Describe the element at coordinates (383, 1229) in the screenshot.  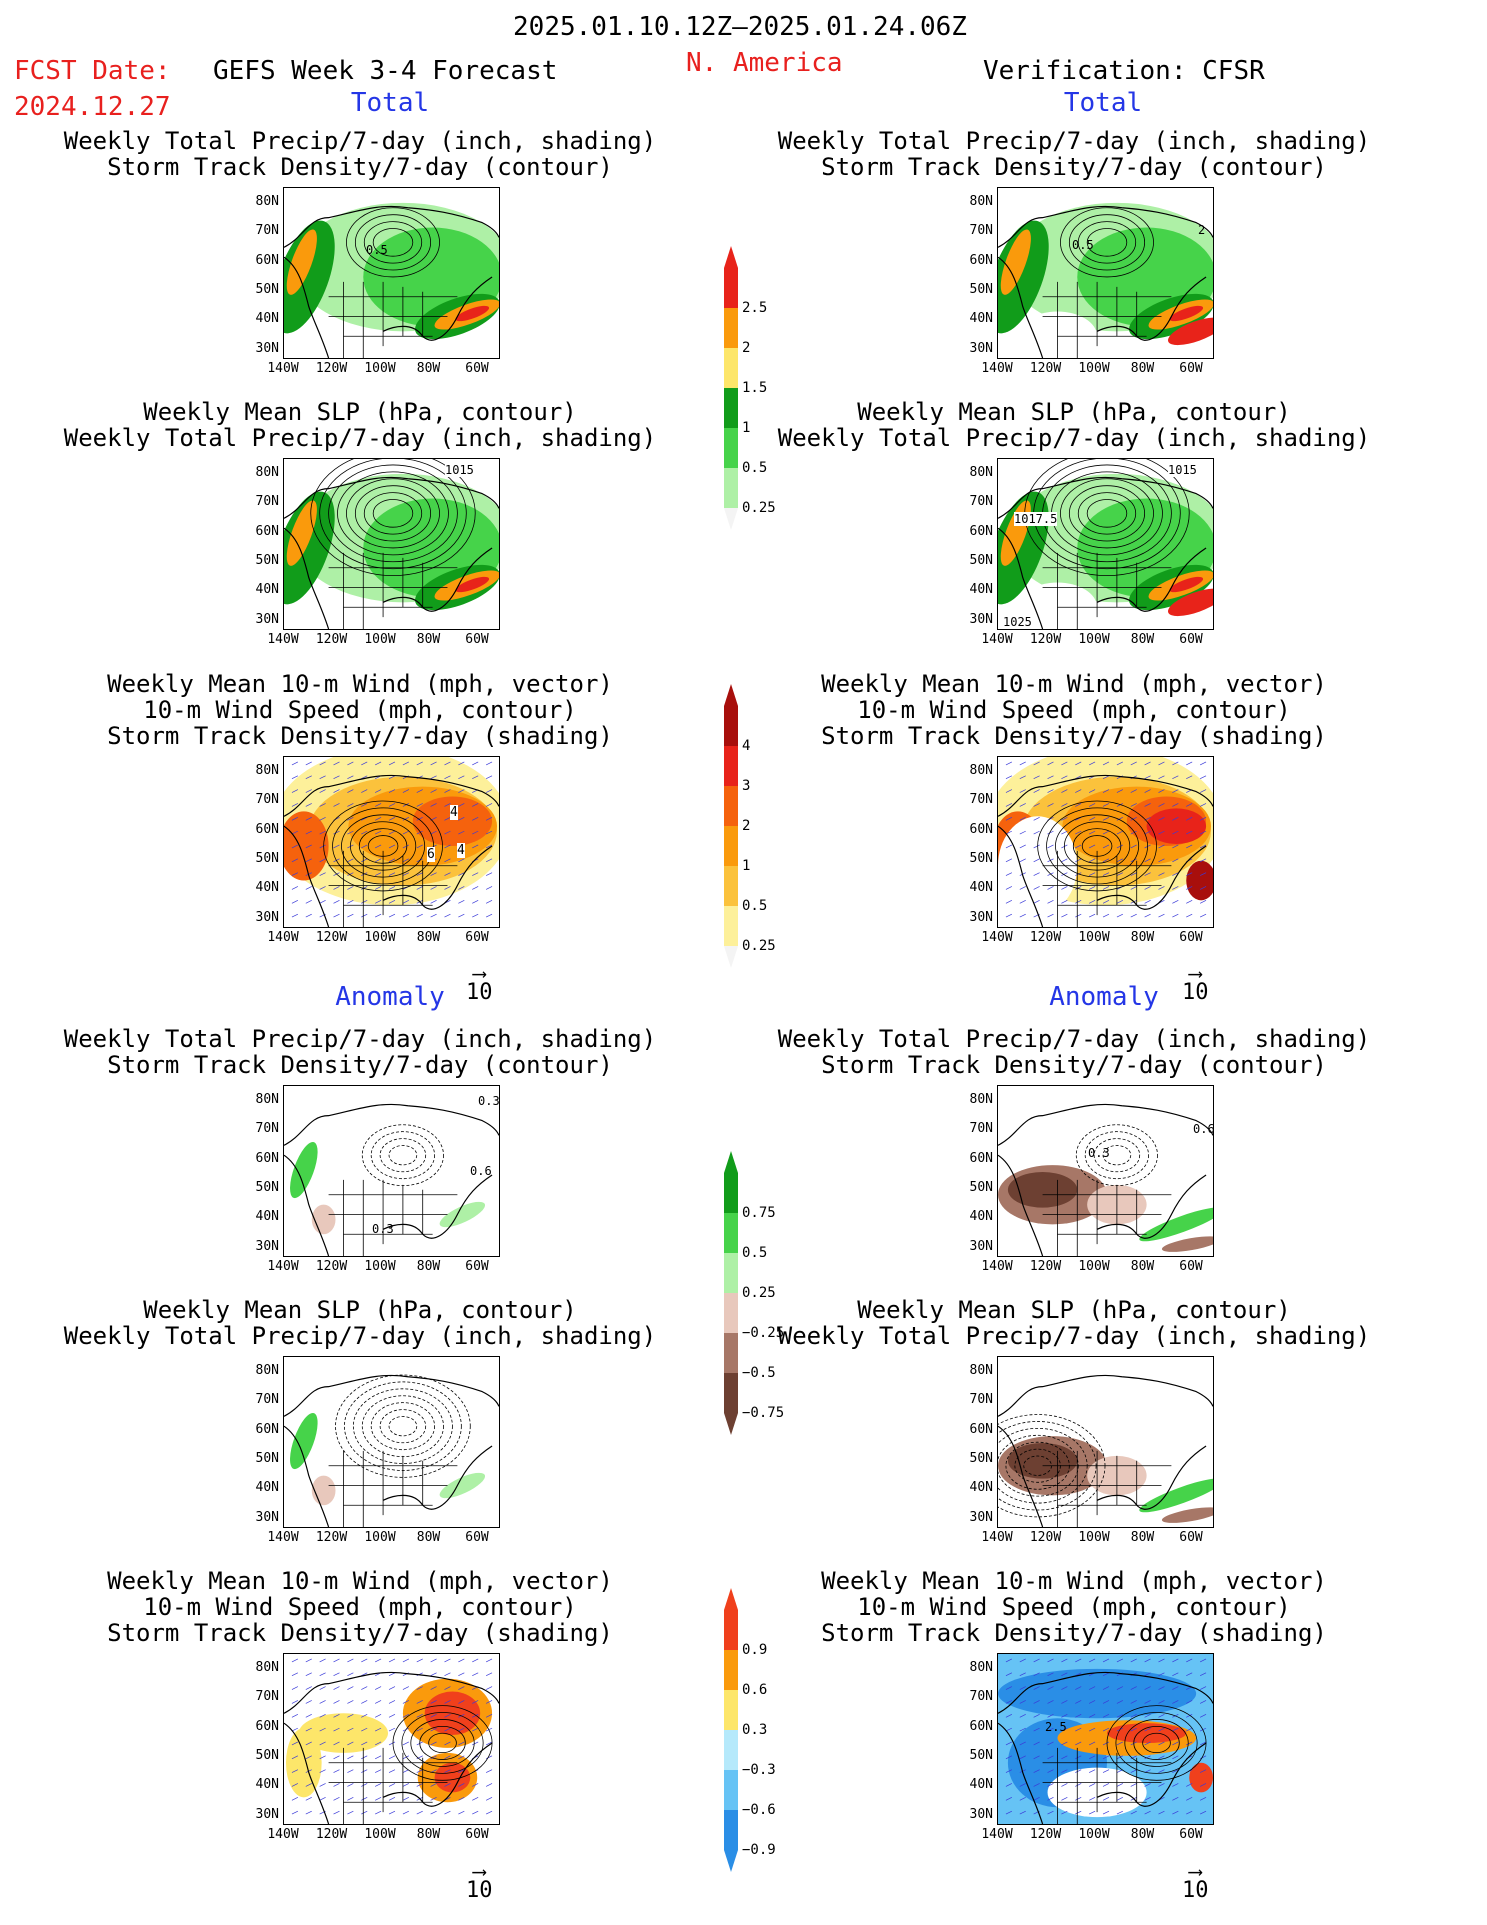
I see `contour-label: 0.3` at that location.